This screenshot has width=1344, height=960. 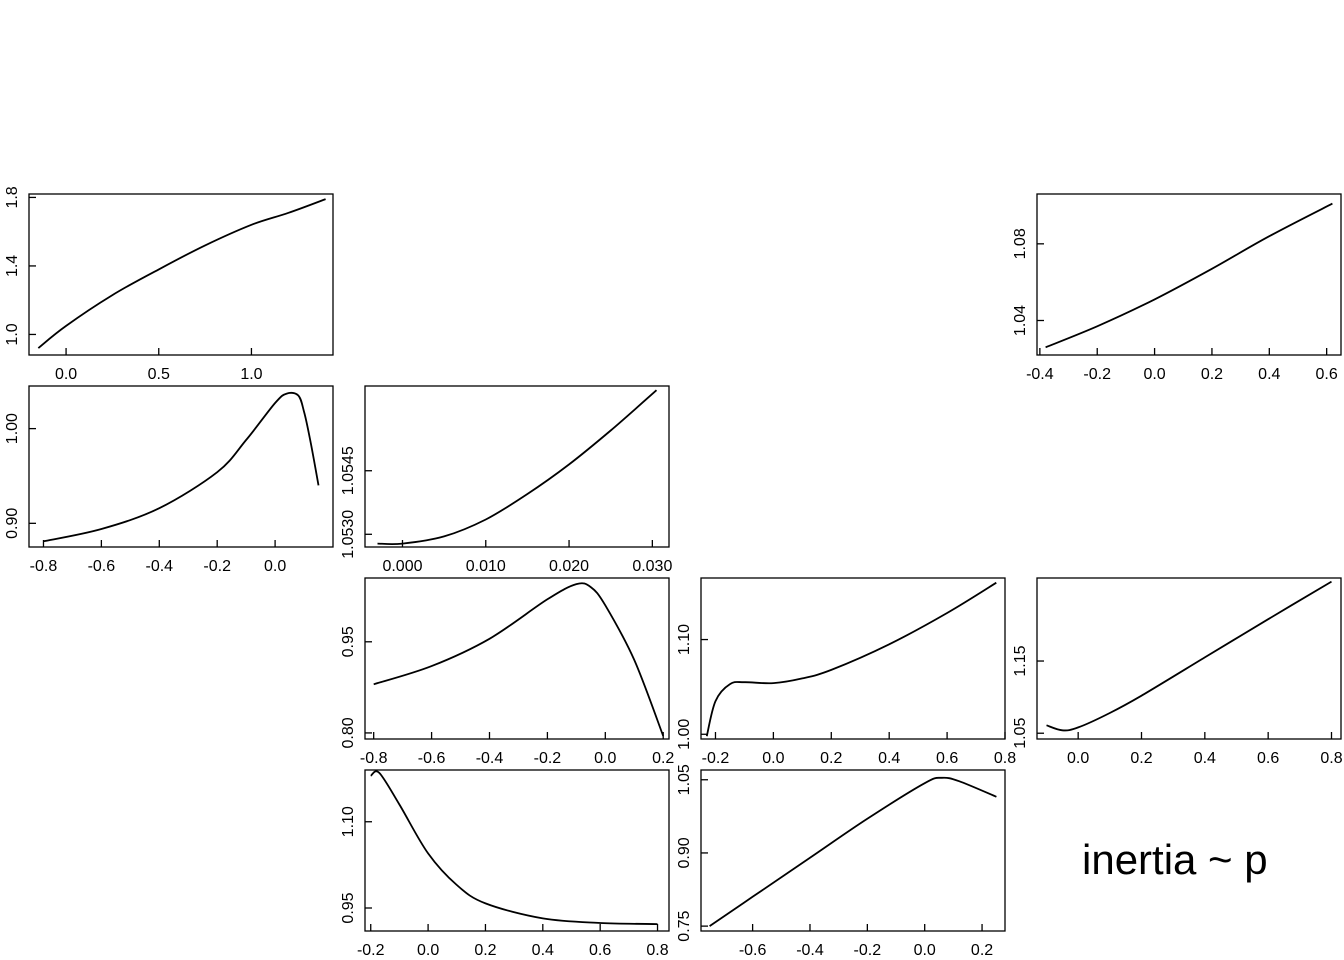 I want to click on panel-5: -0.2 0.0 0.2 0.4 0.6 0.8 1.00 1.10, so click(x=846, y=672).